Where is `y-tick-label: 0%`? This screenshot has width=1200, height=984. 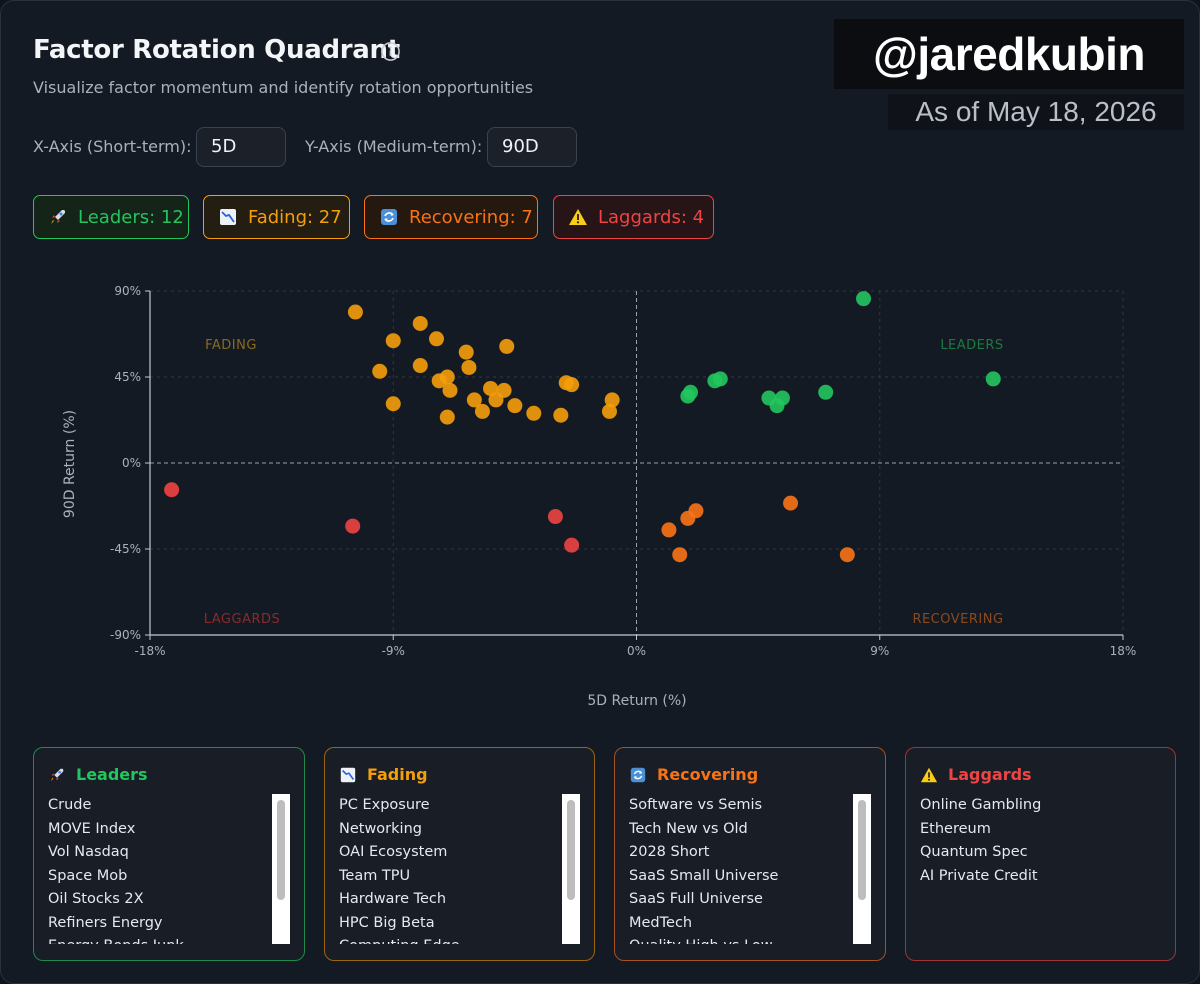
y-tick-label: 0% is located at coordinates (131, 463).